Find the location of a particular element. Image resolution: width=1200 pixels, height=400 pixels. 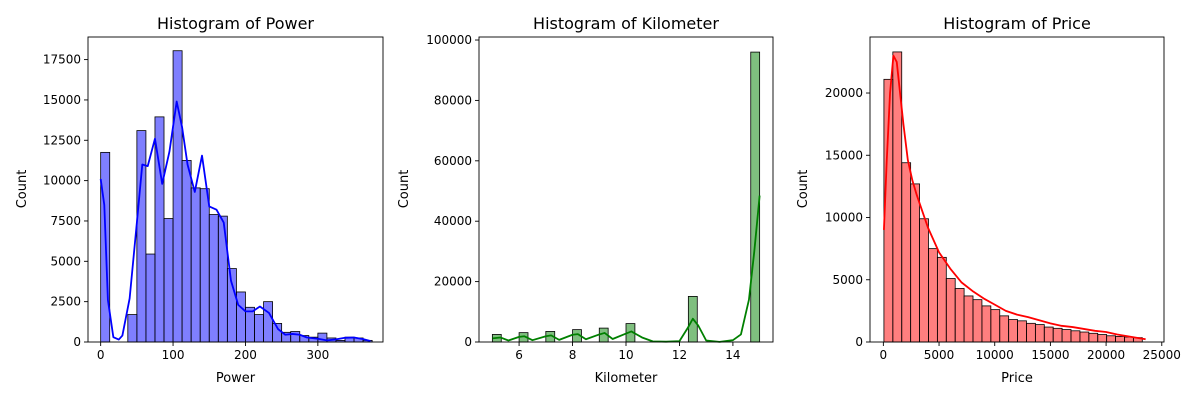

x-tick-label: 6 is located at coordinates (519, 355).